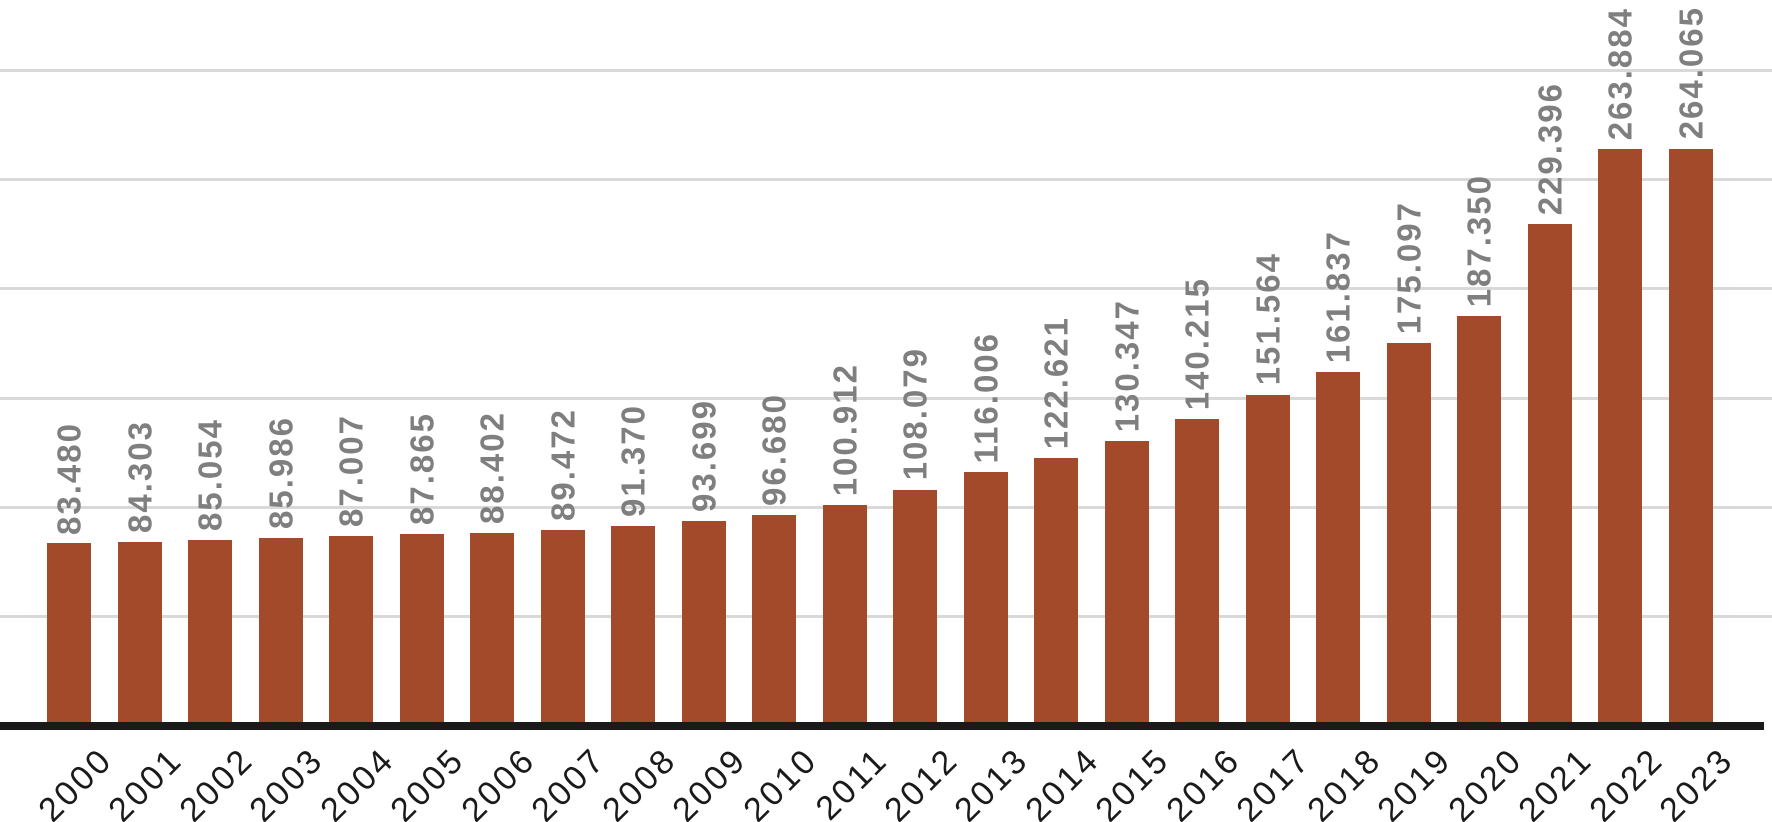 Image resolution: width=1772 pixels, height=822 pixels. What do you see at coordinates (1056, 382) in the screenshot?
I see `bar-value-label: 122.621` at bounding box center [1056, 382].